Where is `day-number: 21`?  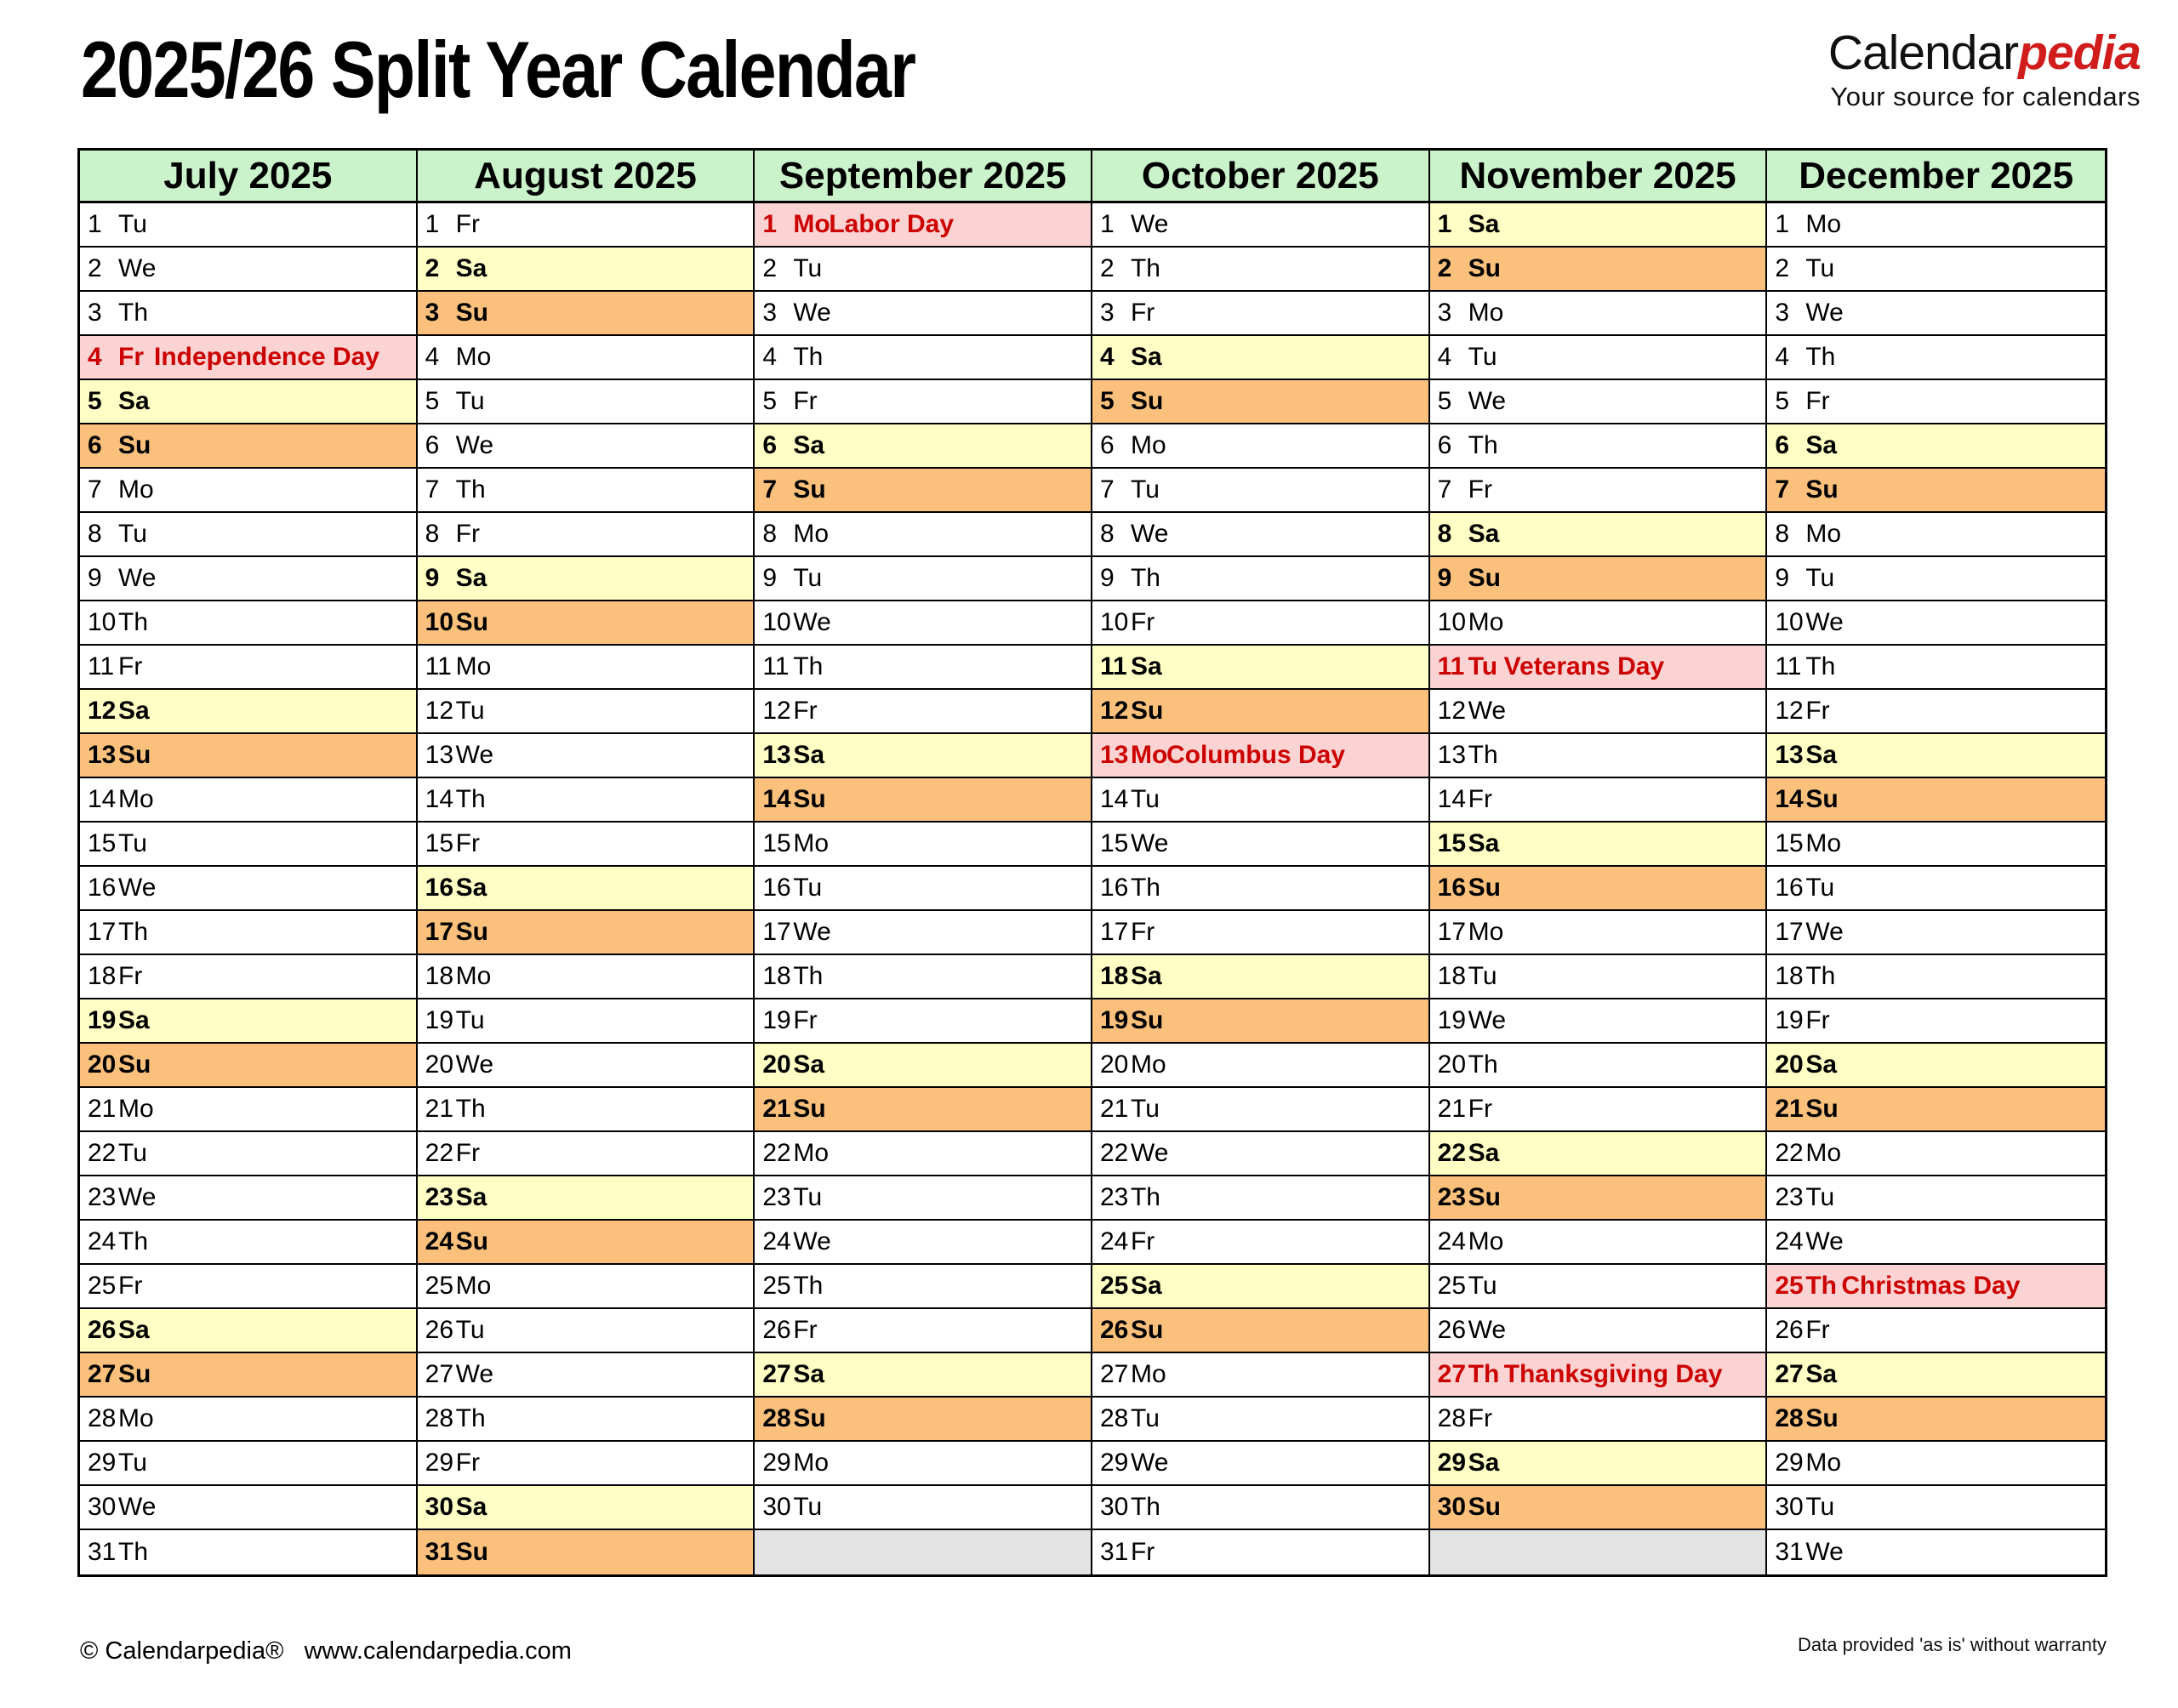
day-number: 21 is located at coordinates (1452, 1109).